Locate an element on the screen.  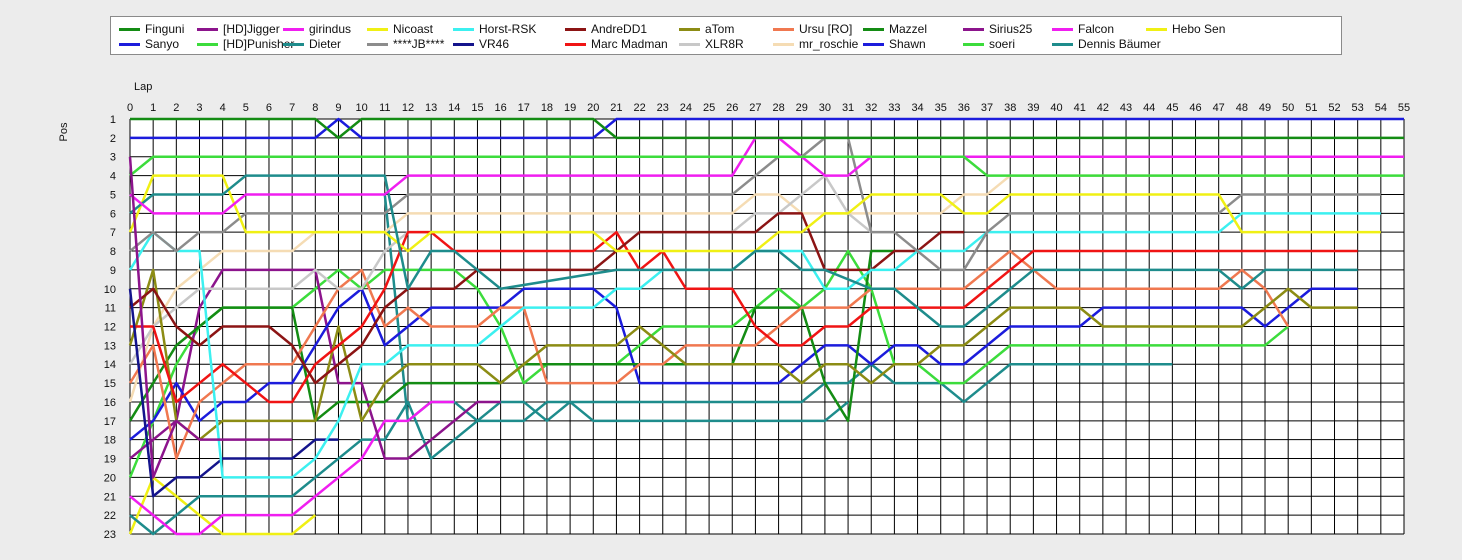
y-tick-label: 6 is located at coordinates (113, 214).